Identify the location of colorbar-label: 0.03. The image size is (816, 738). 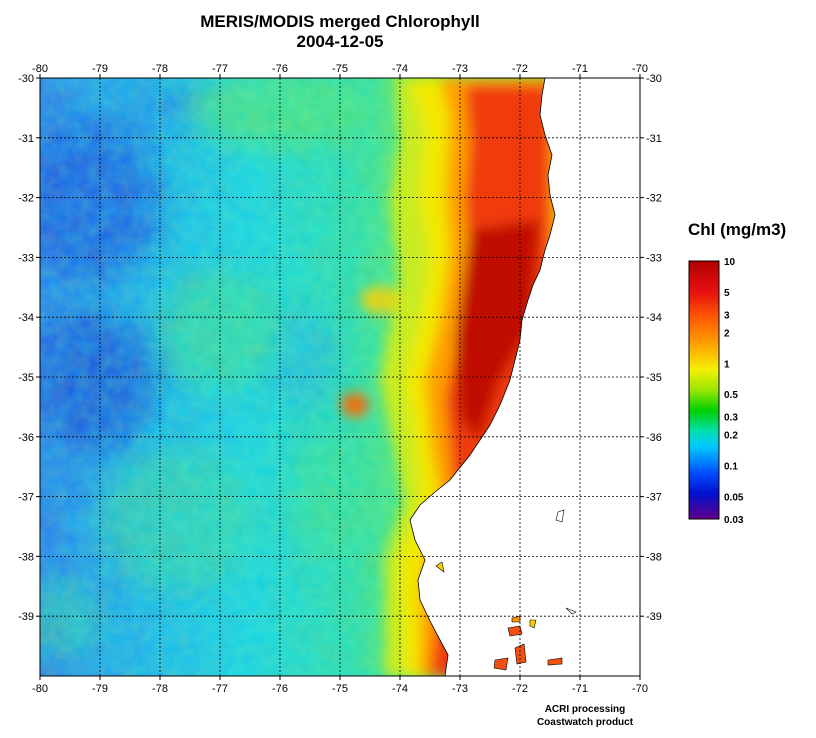
(734, 520).